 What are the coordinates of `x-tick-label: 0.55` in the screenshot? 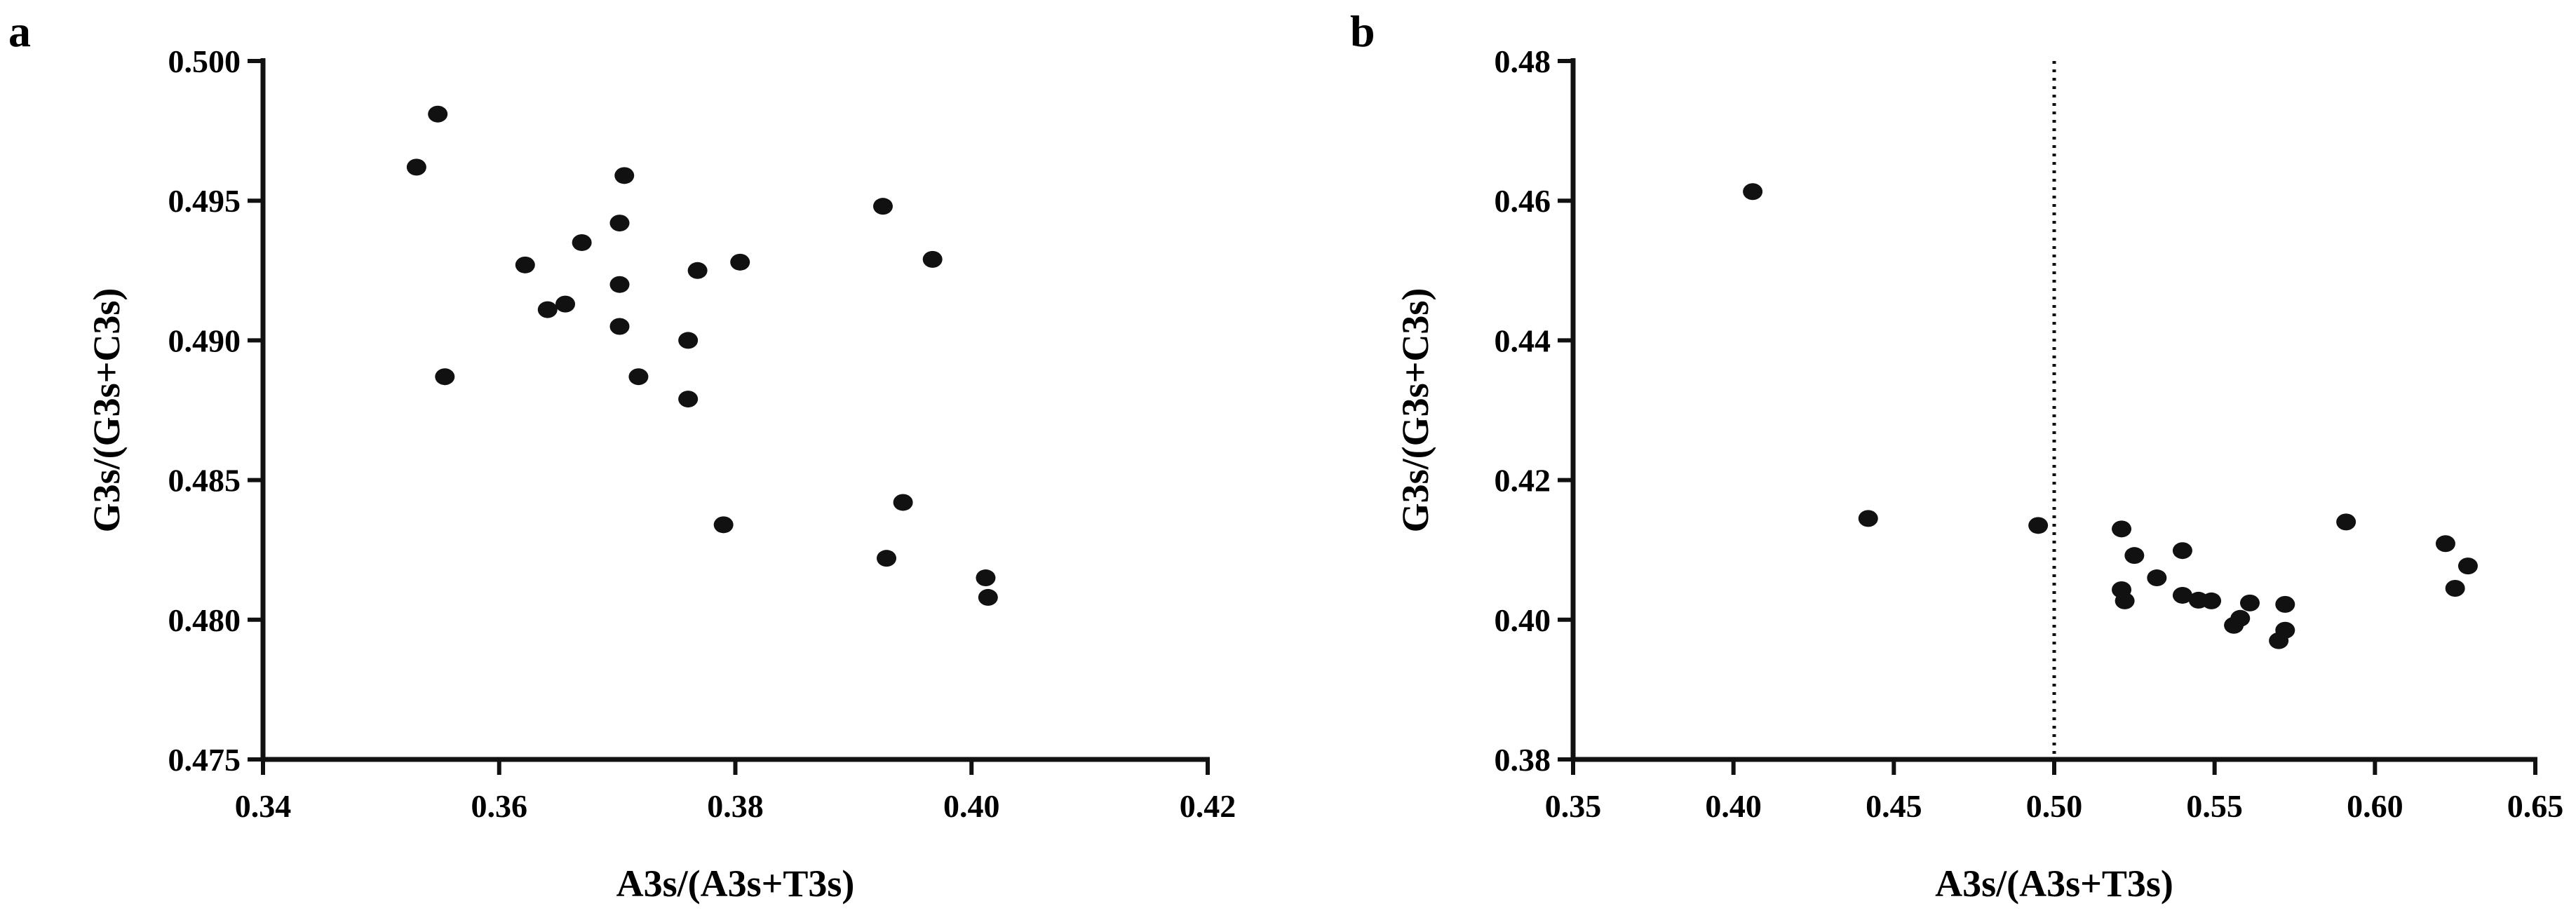 It's located at (2214, 806).